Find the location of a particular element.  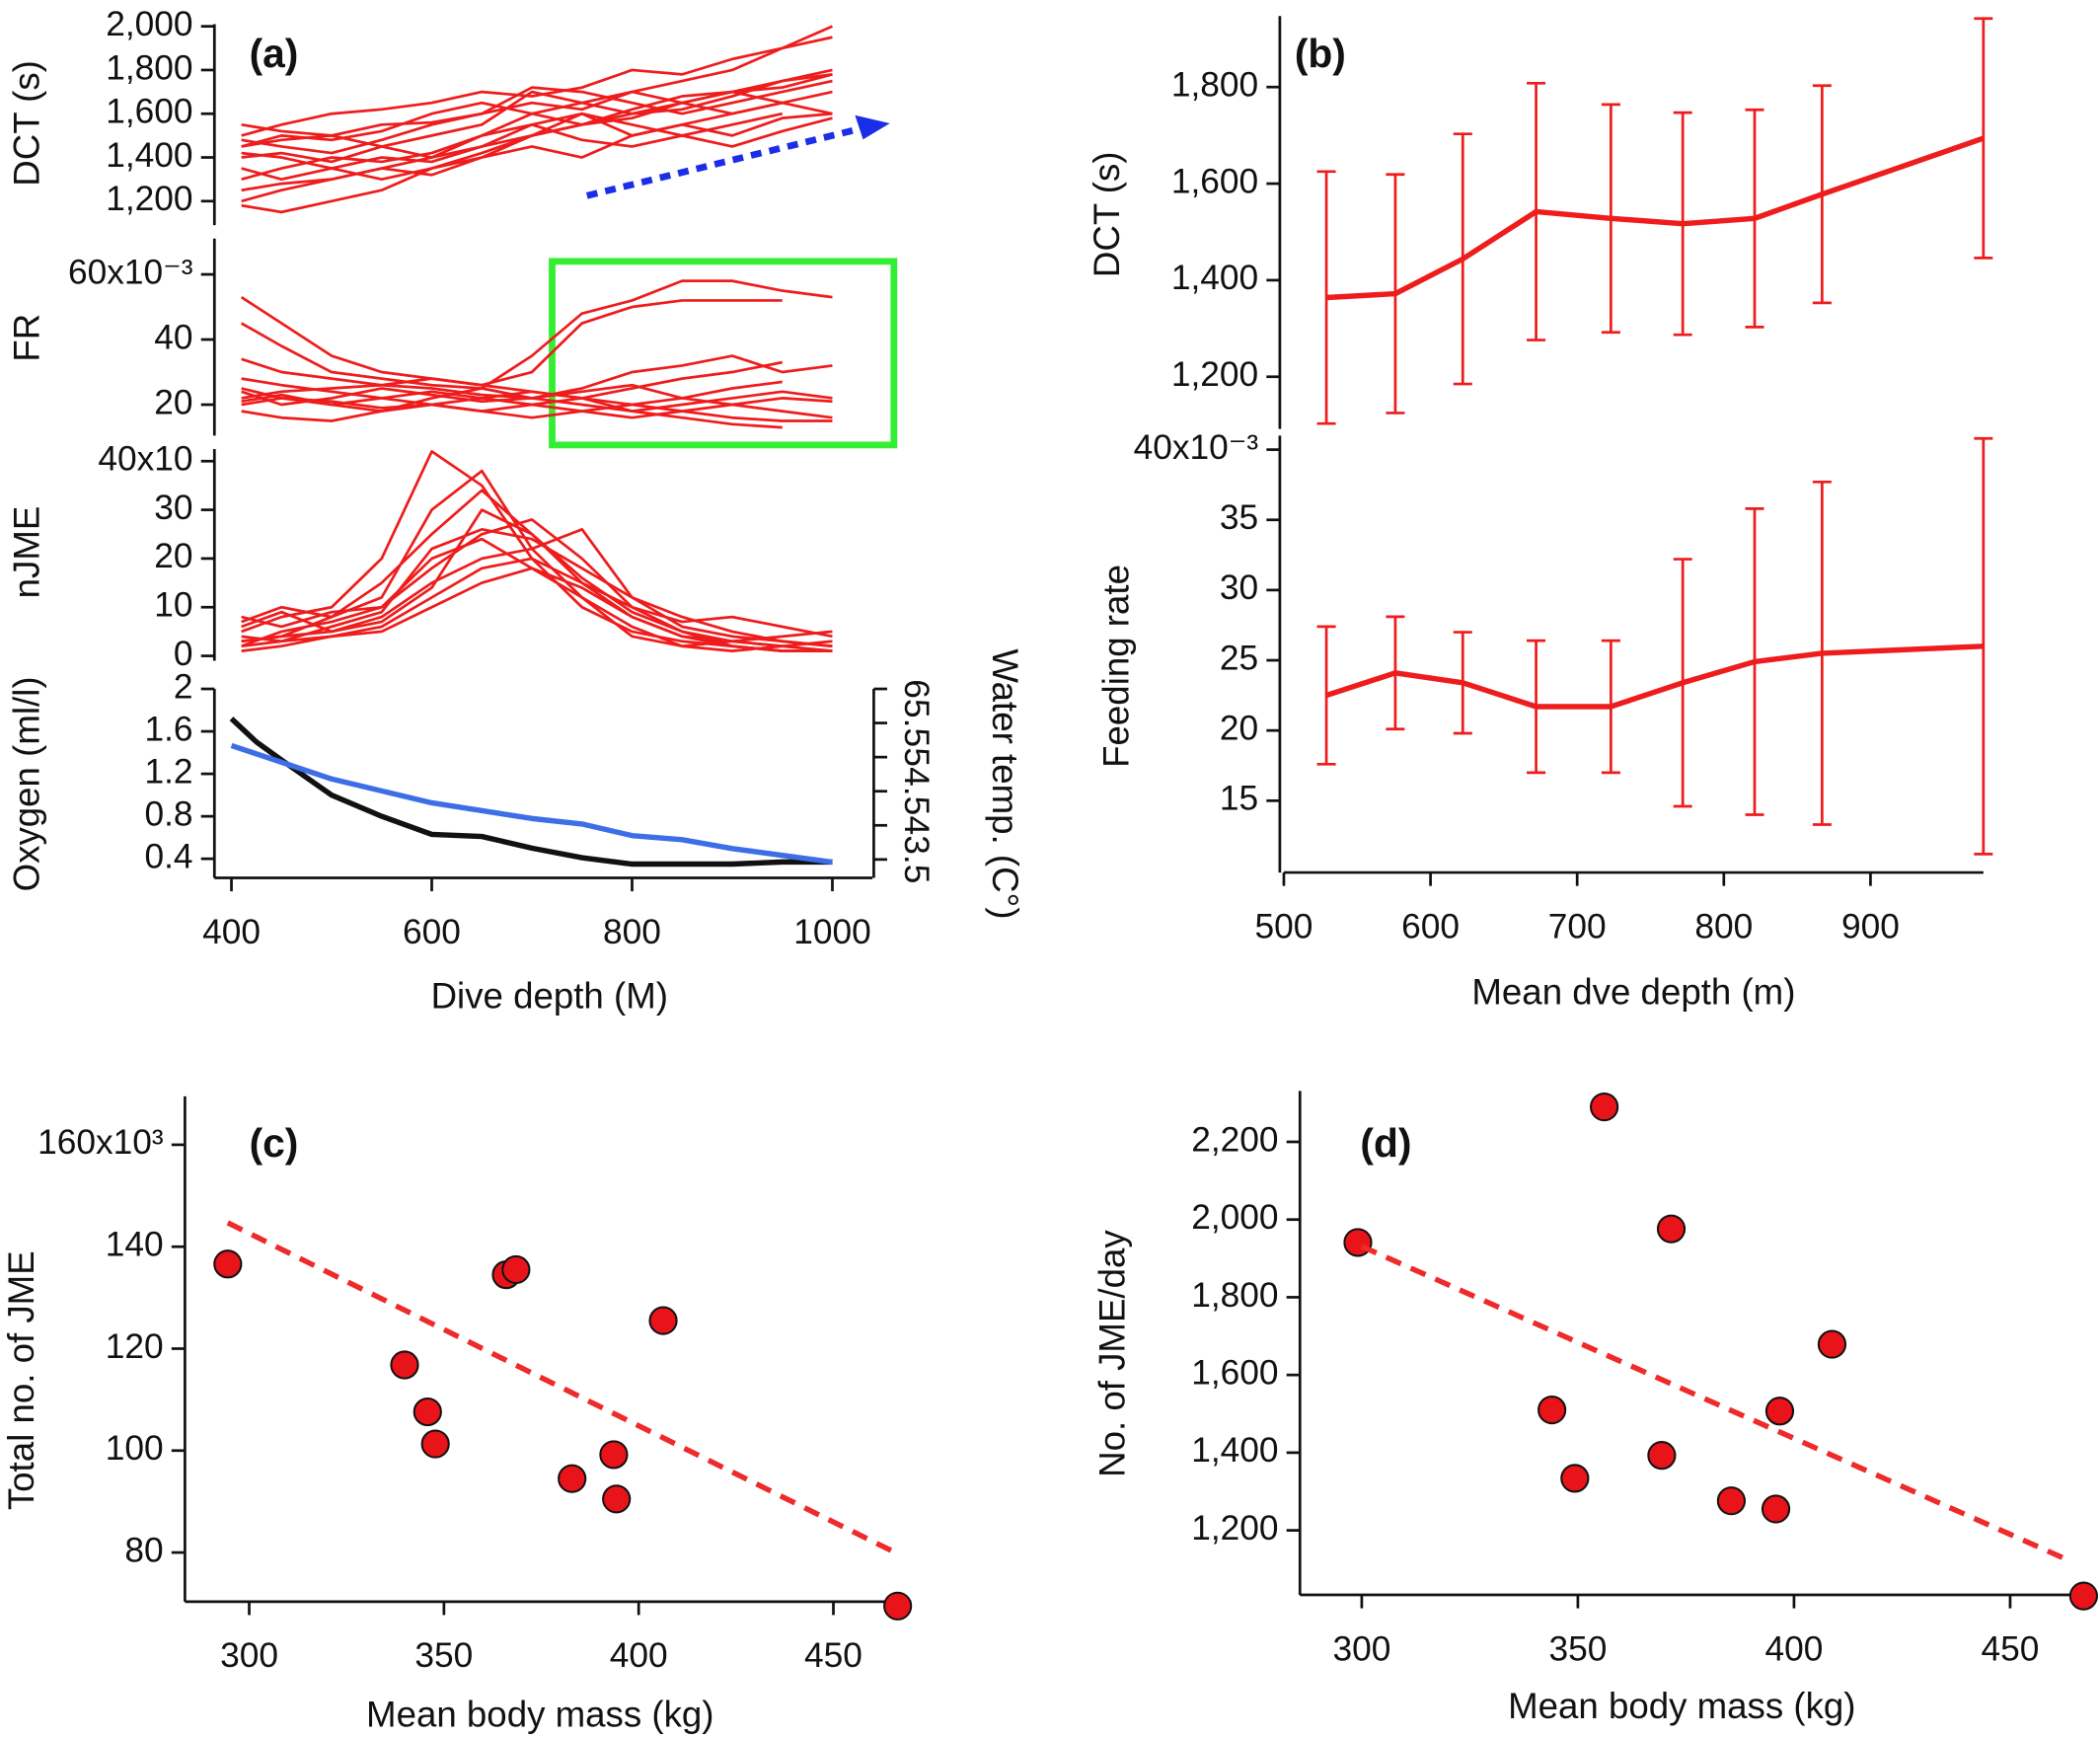

arrow-head is located at coordinates (873, 127).